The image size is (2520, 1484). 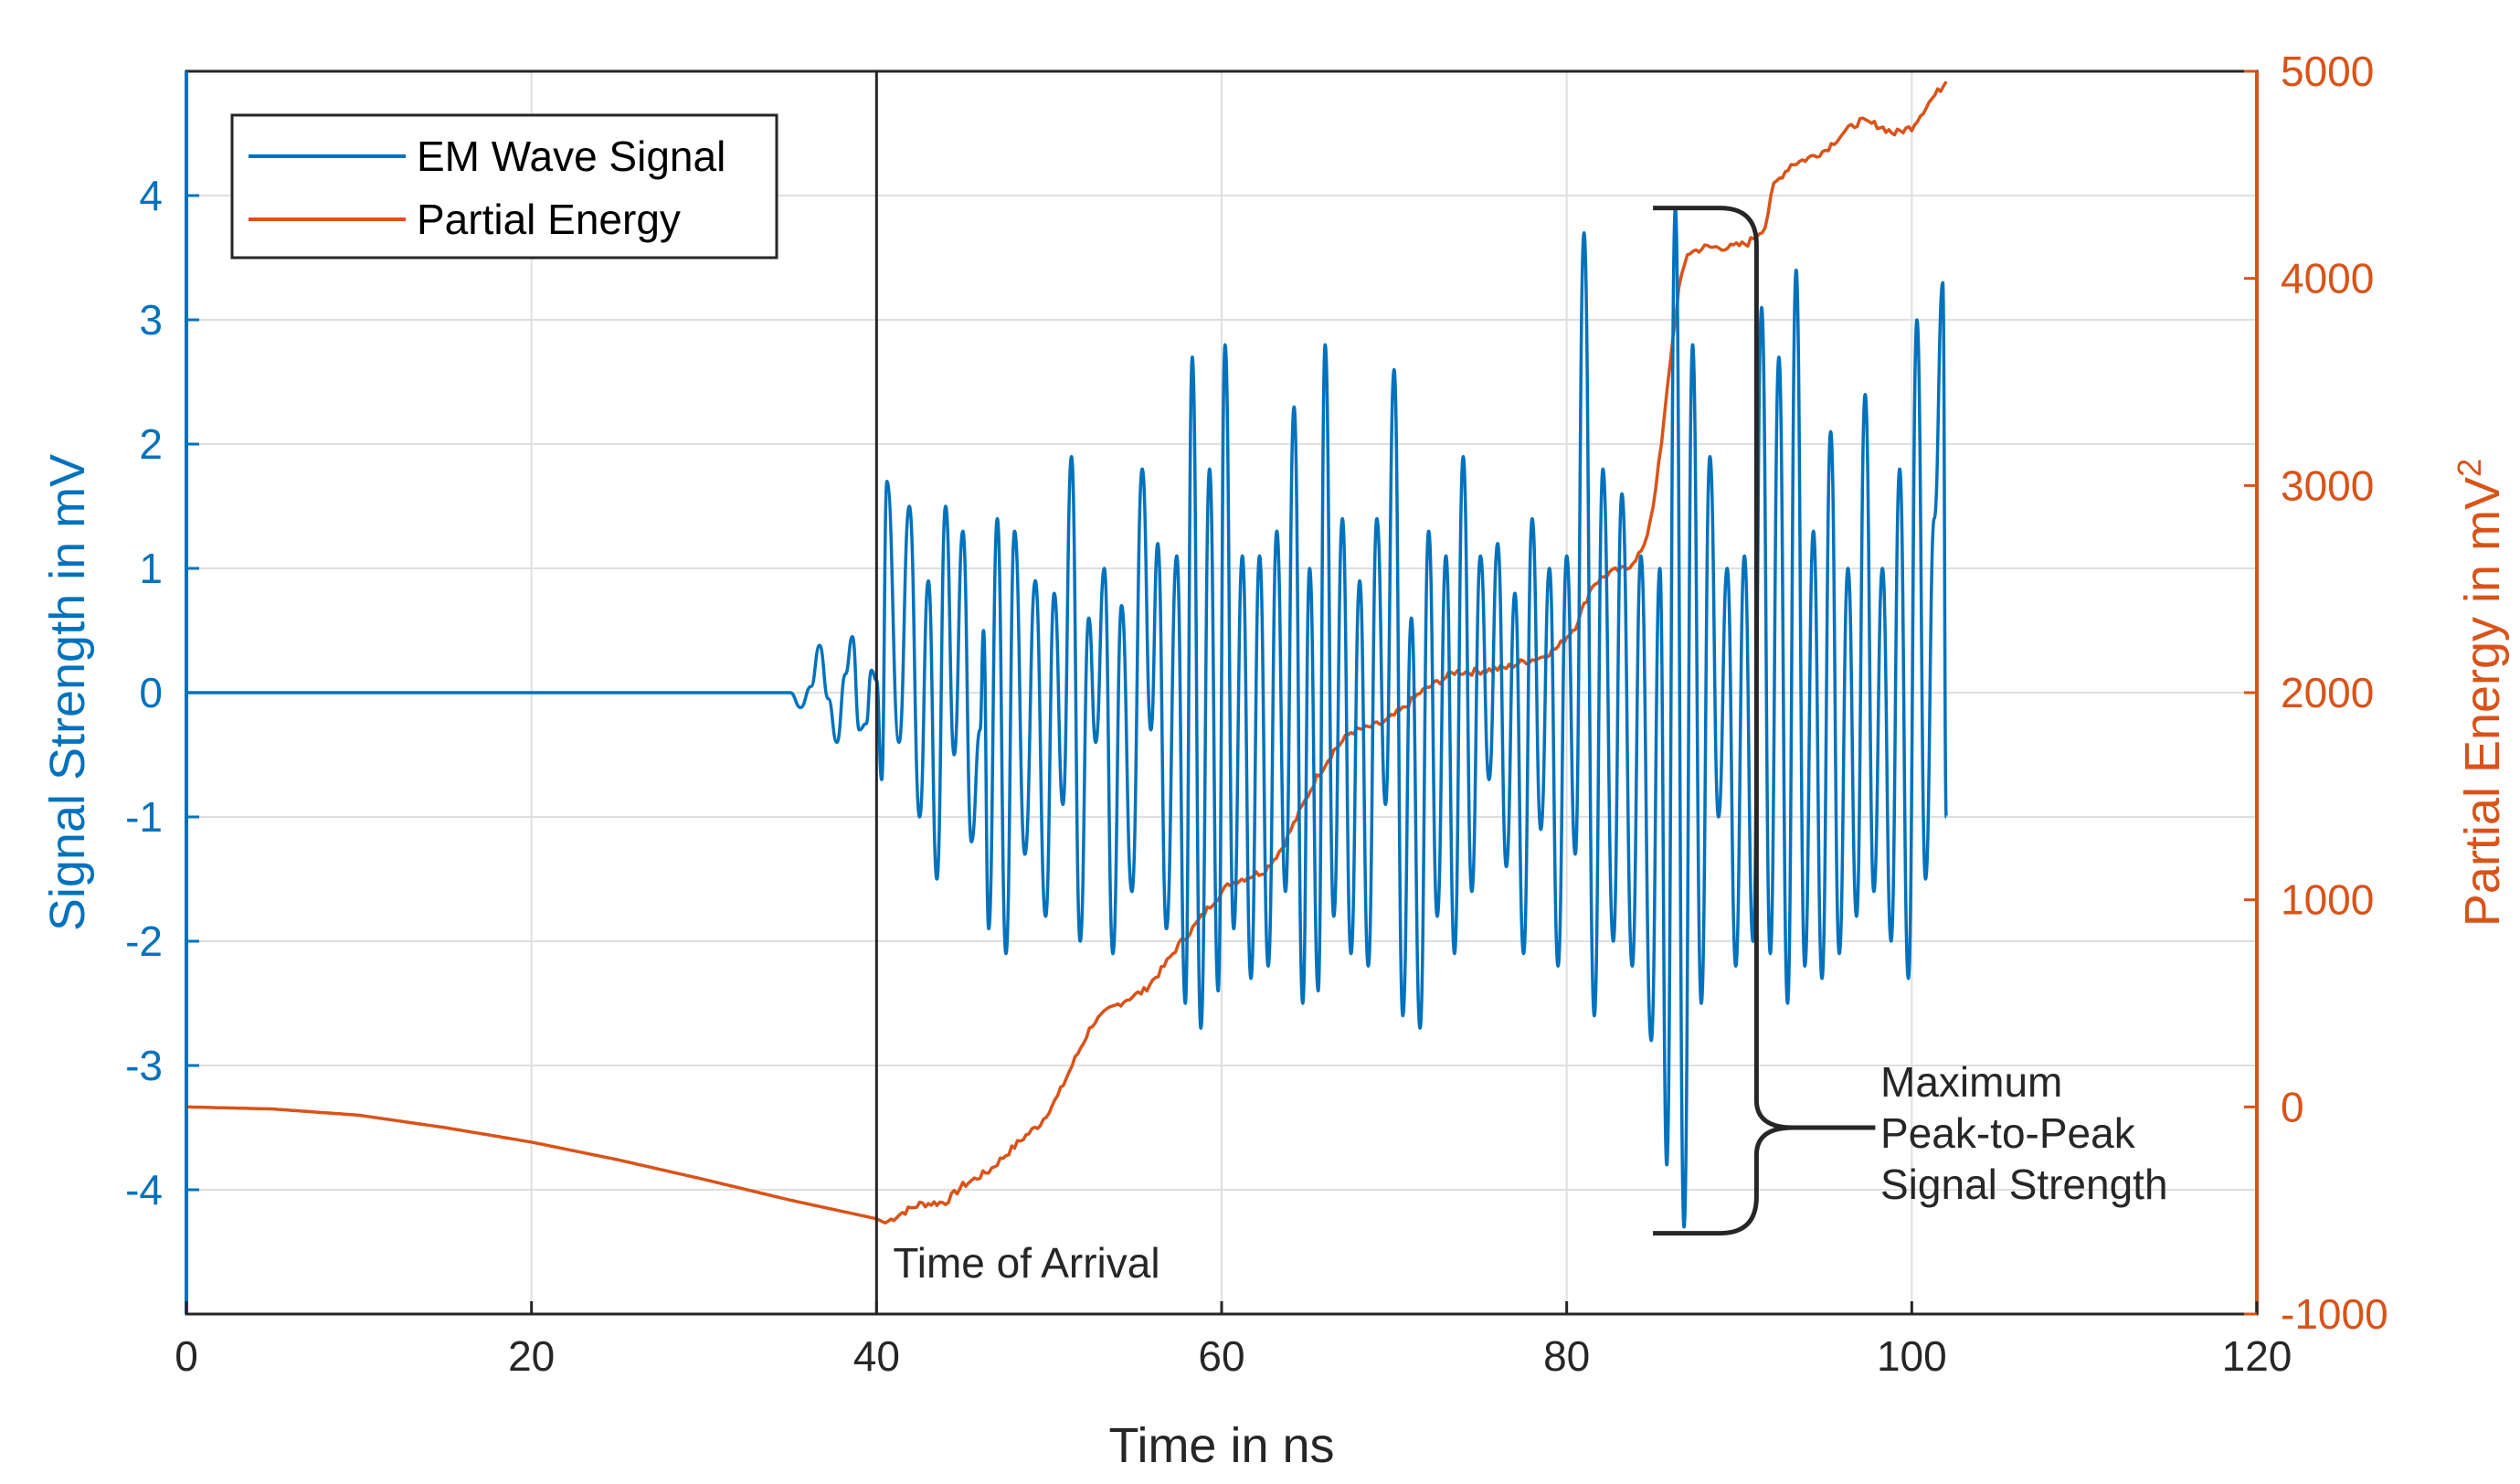 What do you see at coordinates (2469, 468) in the screenshot?
I see `y-axis-label-right-superscript: 2` at bounding box center [2469, 468].